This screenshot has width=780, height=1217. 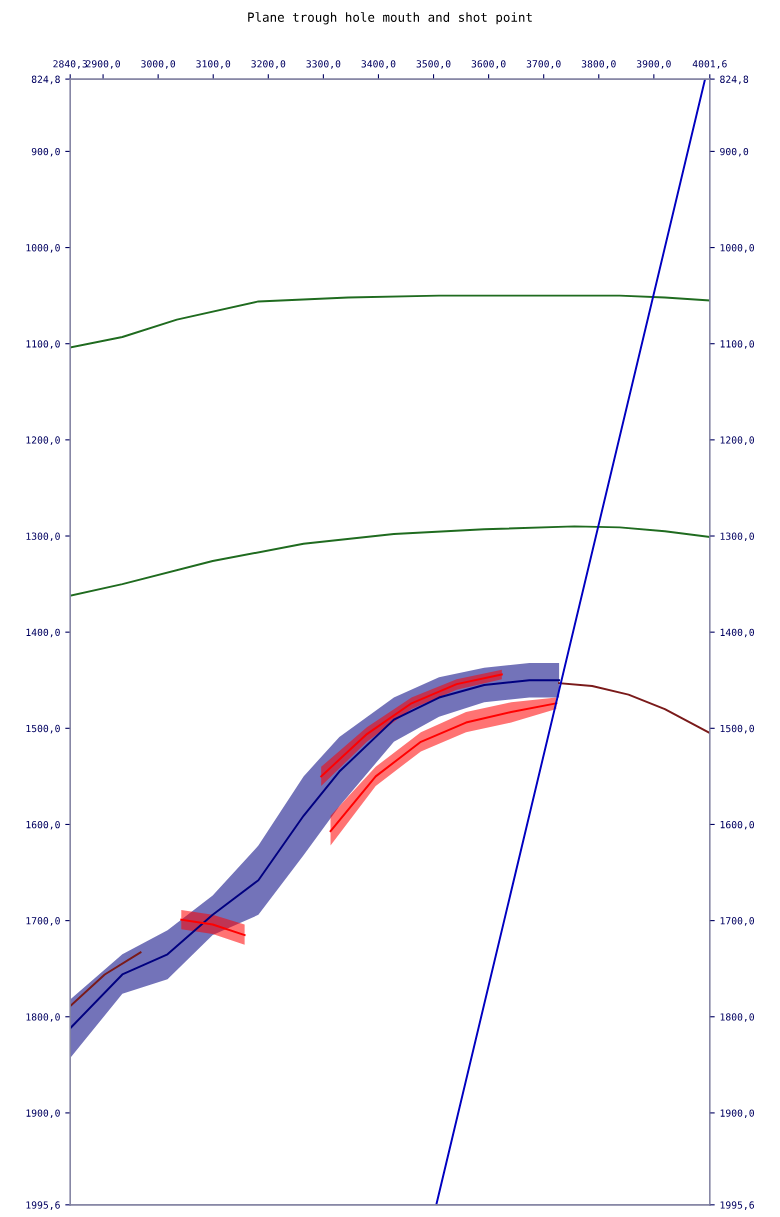 What do you see at coordinates (43, 729) in the screenshot?
I see `y-tick-label: 1500,0` at bounding box center [43, 729].